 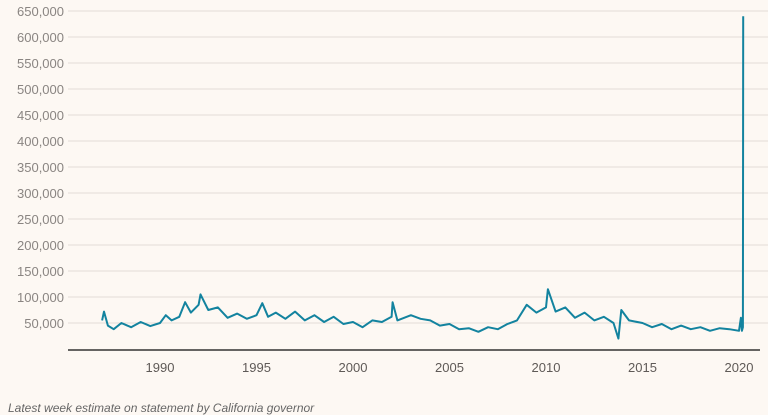 I want to click on y-tick-label: 200,000, so click(x=40, y=245).